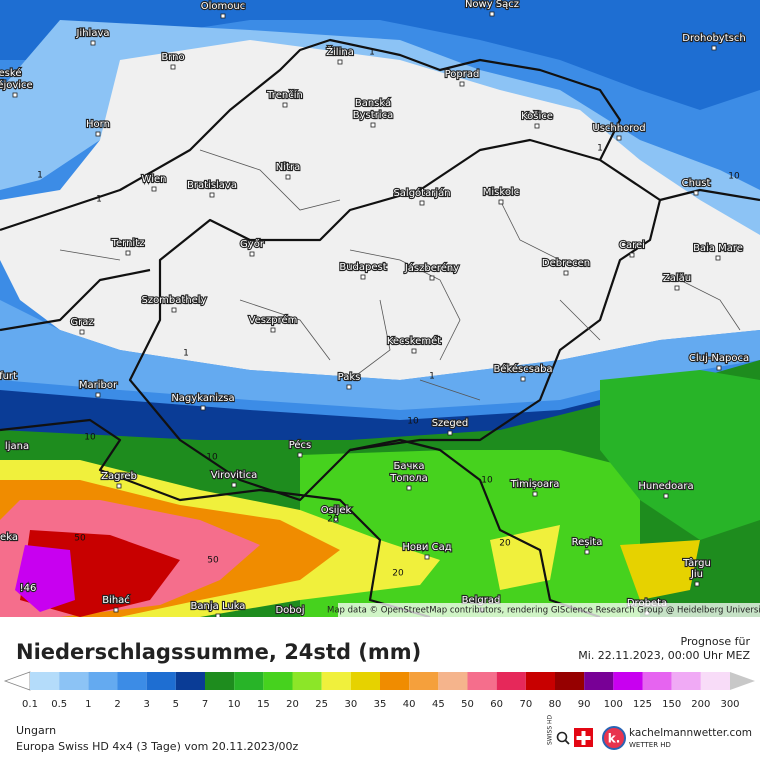  What do you see at coordinates (252, 244) in the screenshot?
I see `city-label: Győr` at bounding box center [252, 244].